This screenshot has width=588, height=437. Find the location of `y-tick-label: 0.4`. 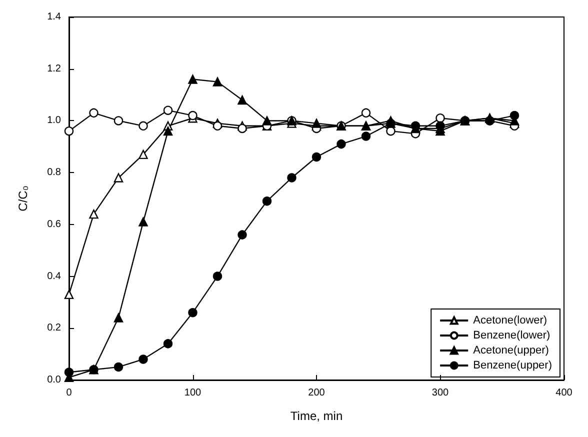

y-tick-label: 0.4 is located at coordinates (54, 276).